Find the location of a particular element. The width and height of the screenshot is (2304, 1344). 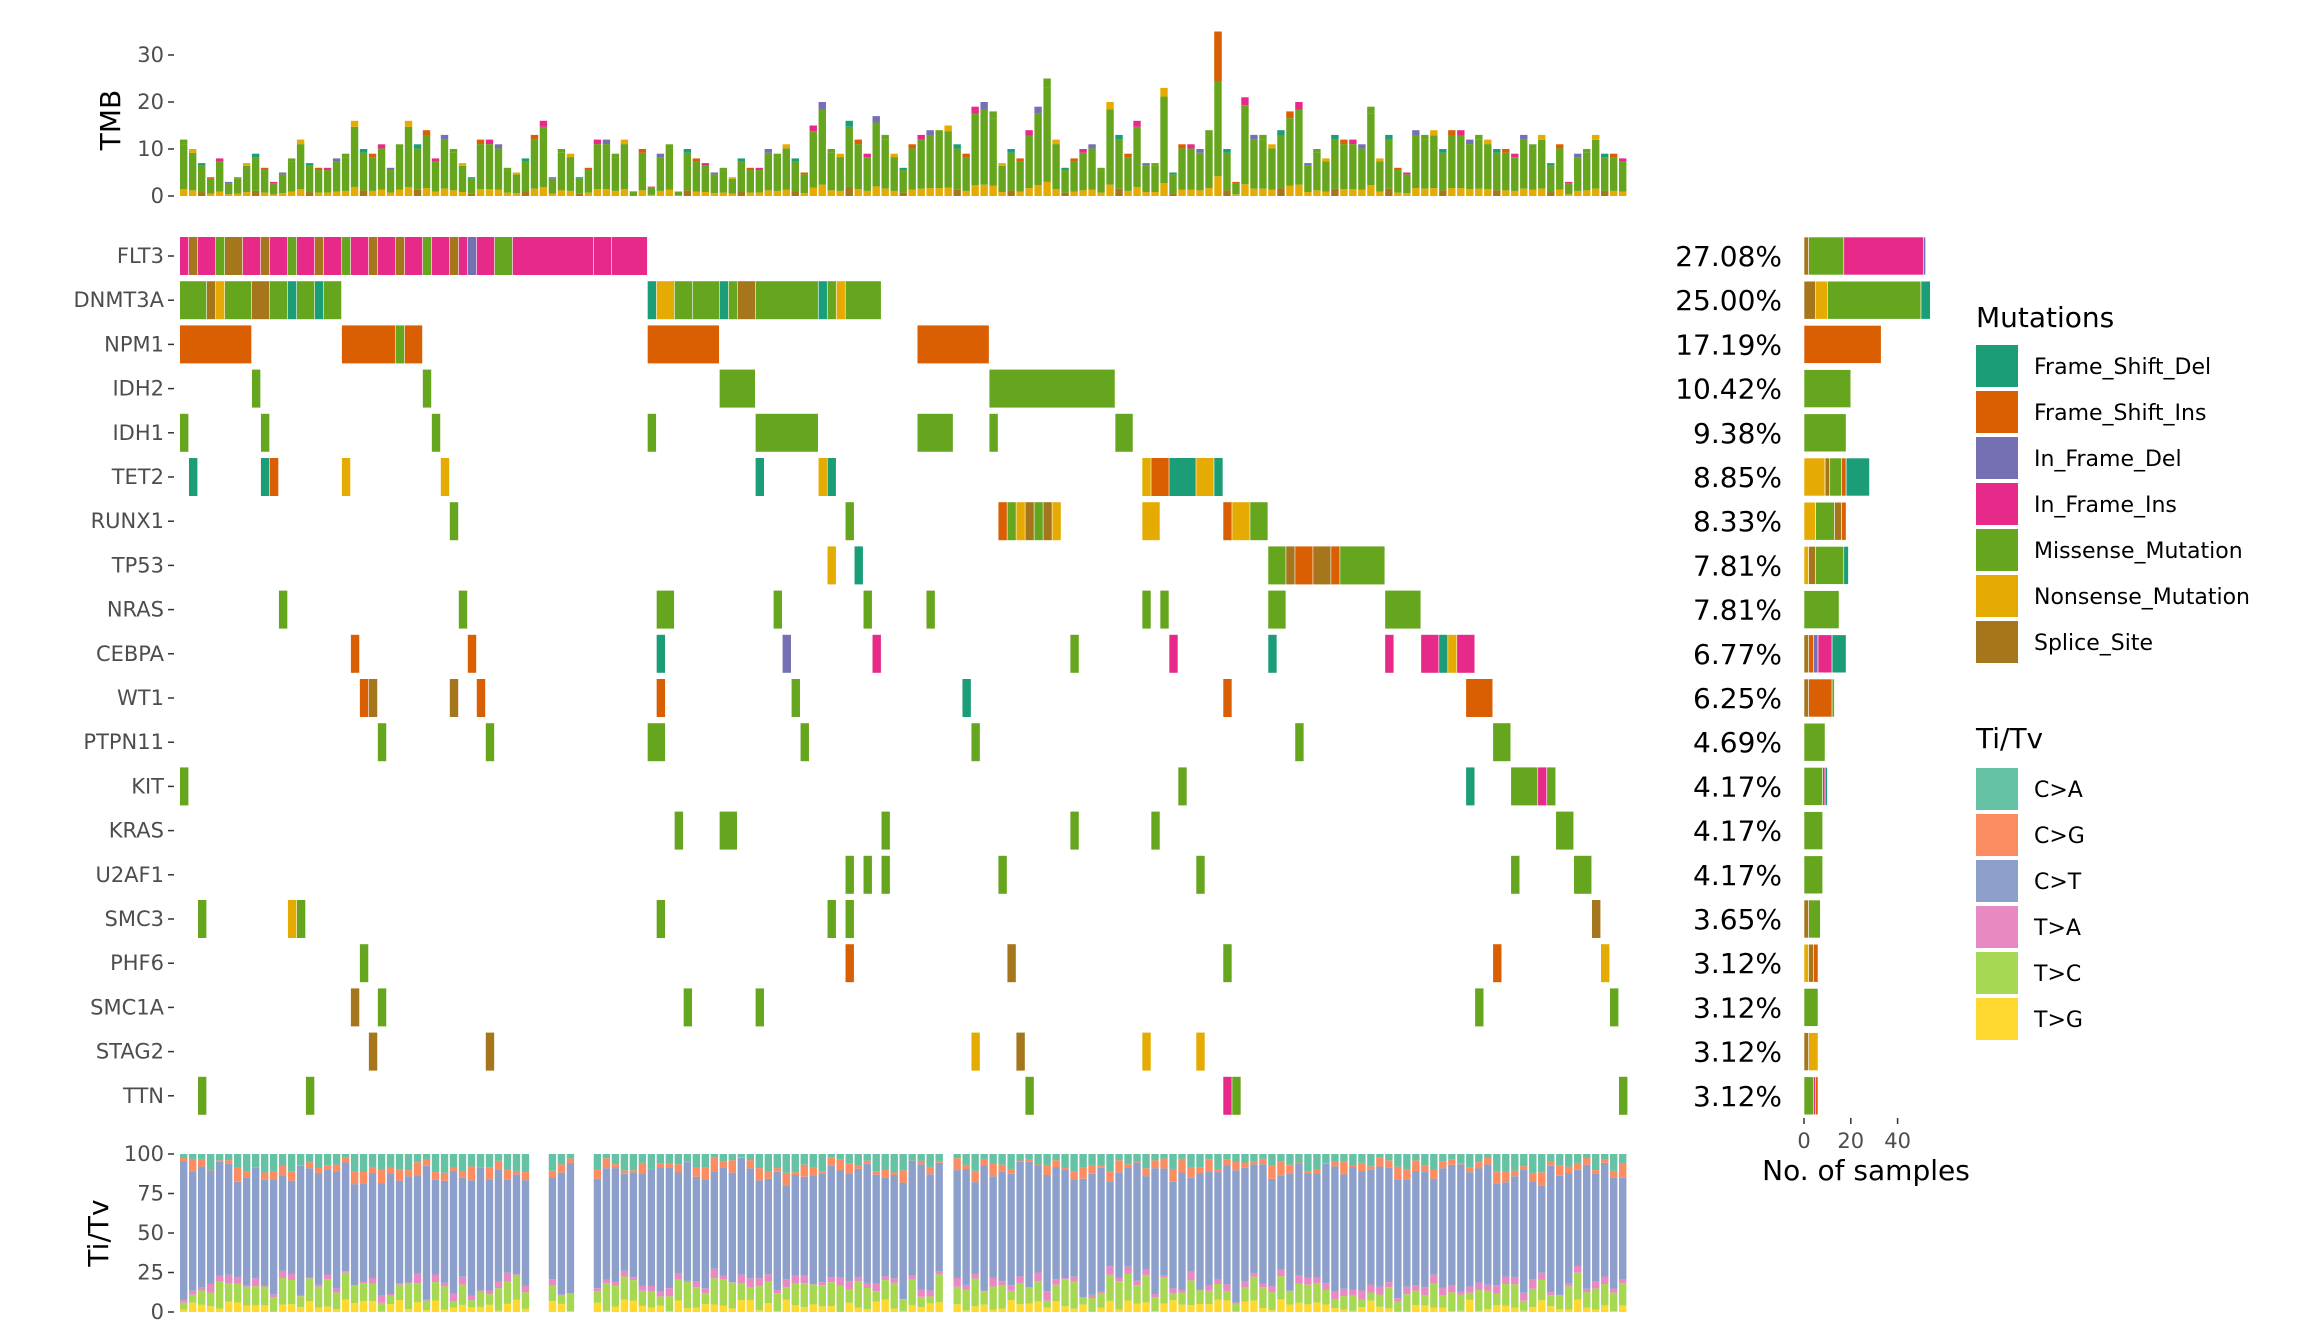

titv-axis-title: Ti/Tv is located at coordinates (98, 1233).